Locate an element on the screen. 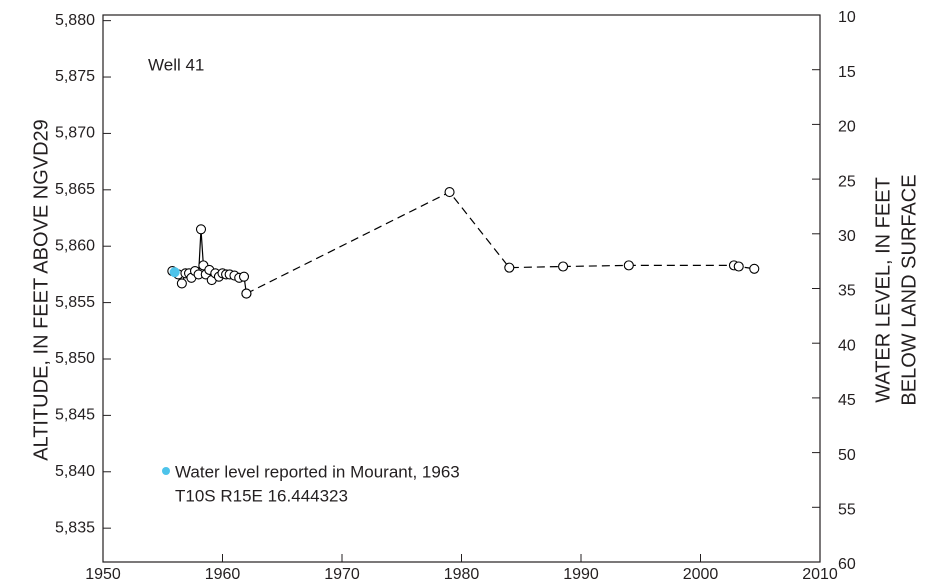 The image size is (925, 584). x-tick-label: 2000 is located at coordinates (701, 574).